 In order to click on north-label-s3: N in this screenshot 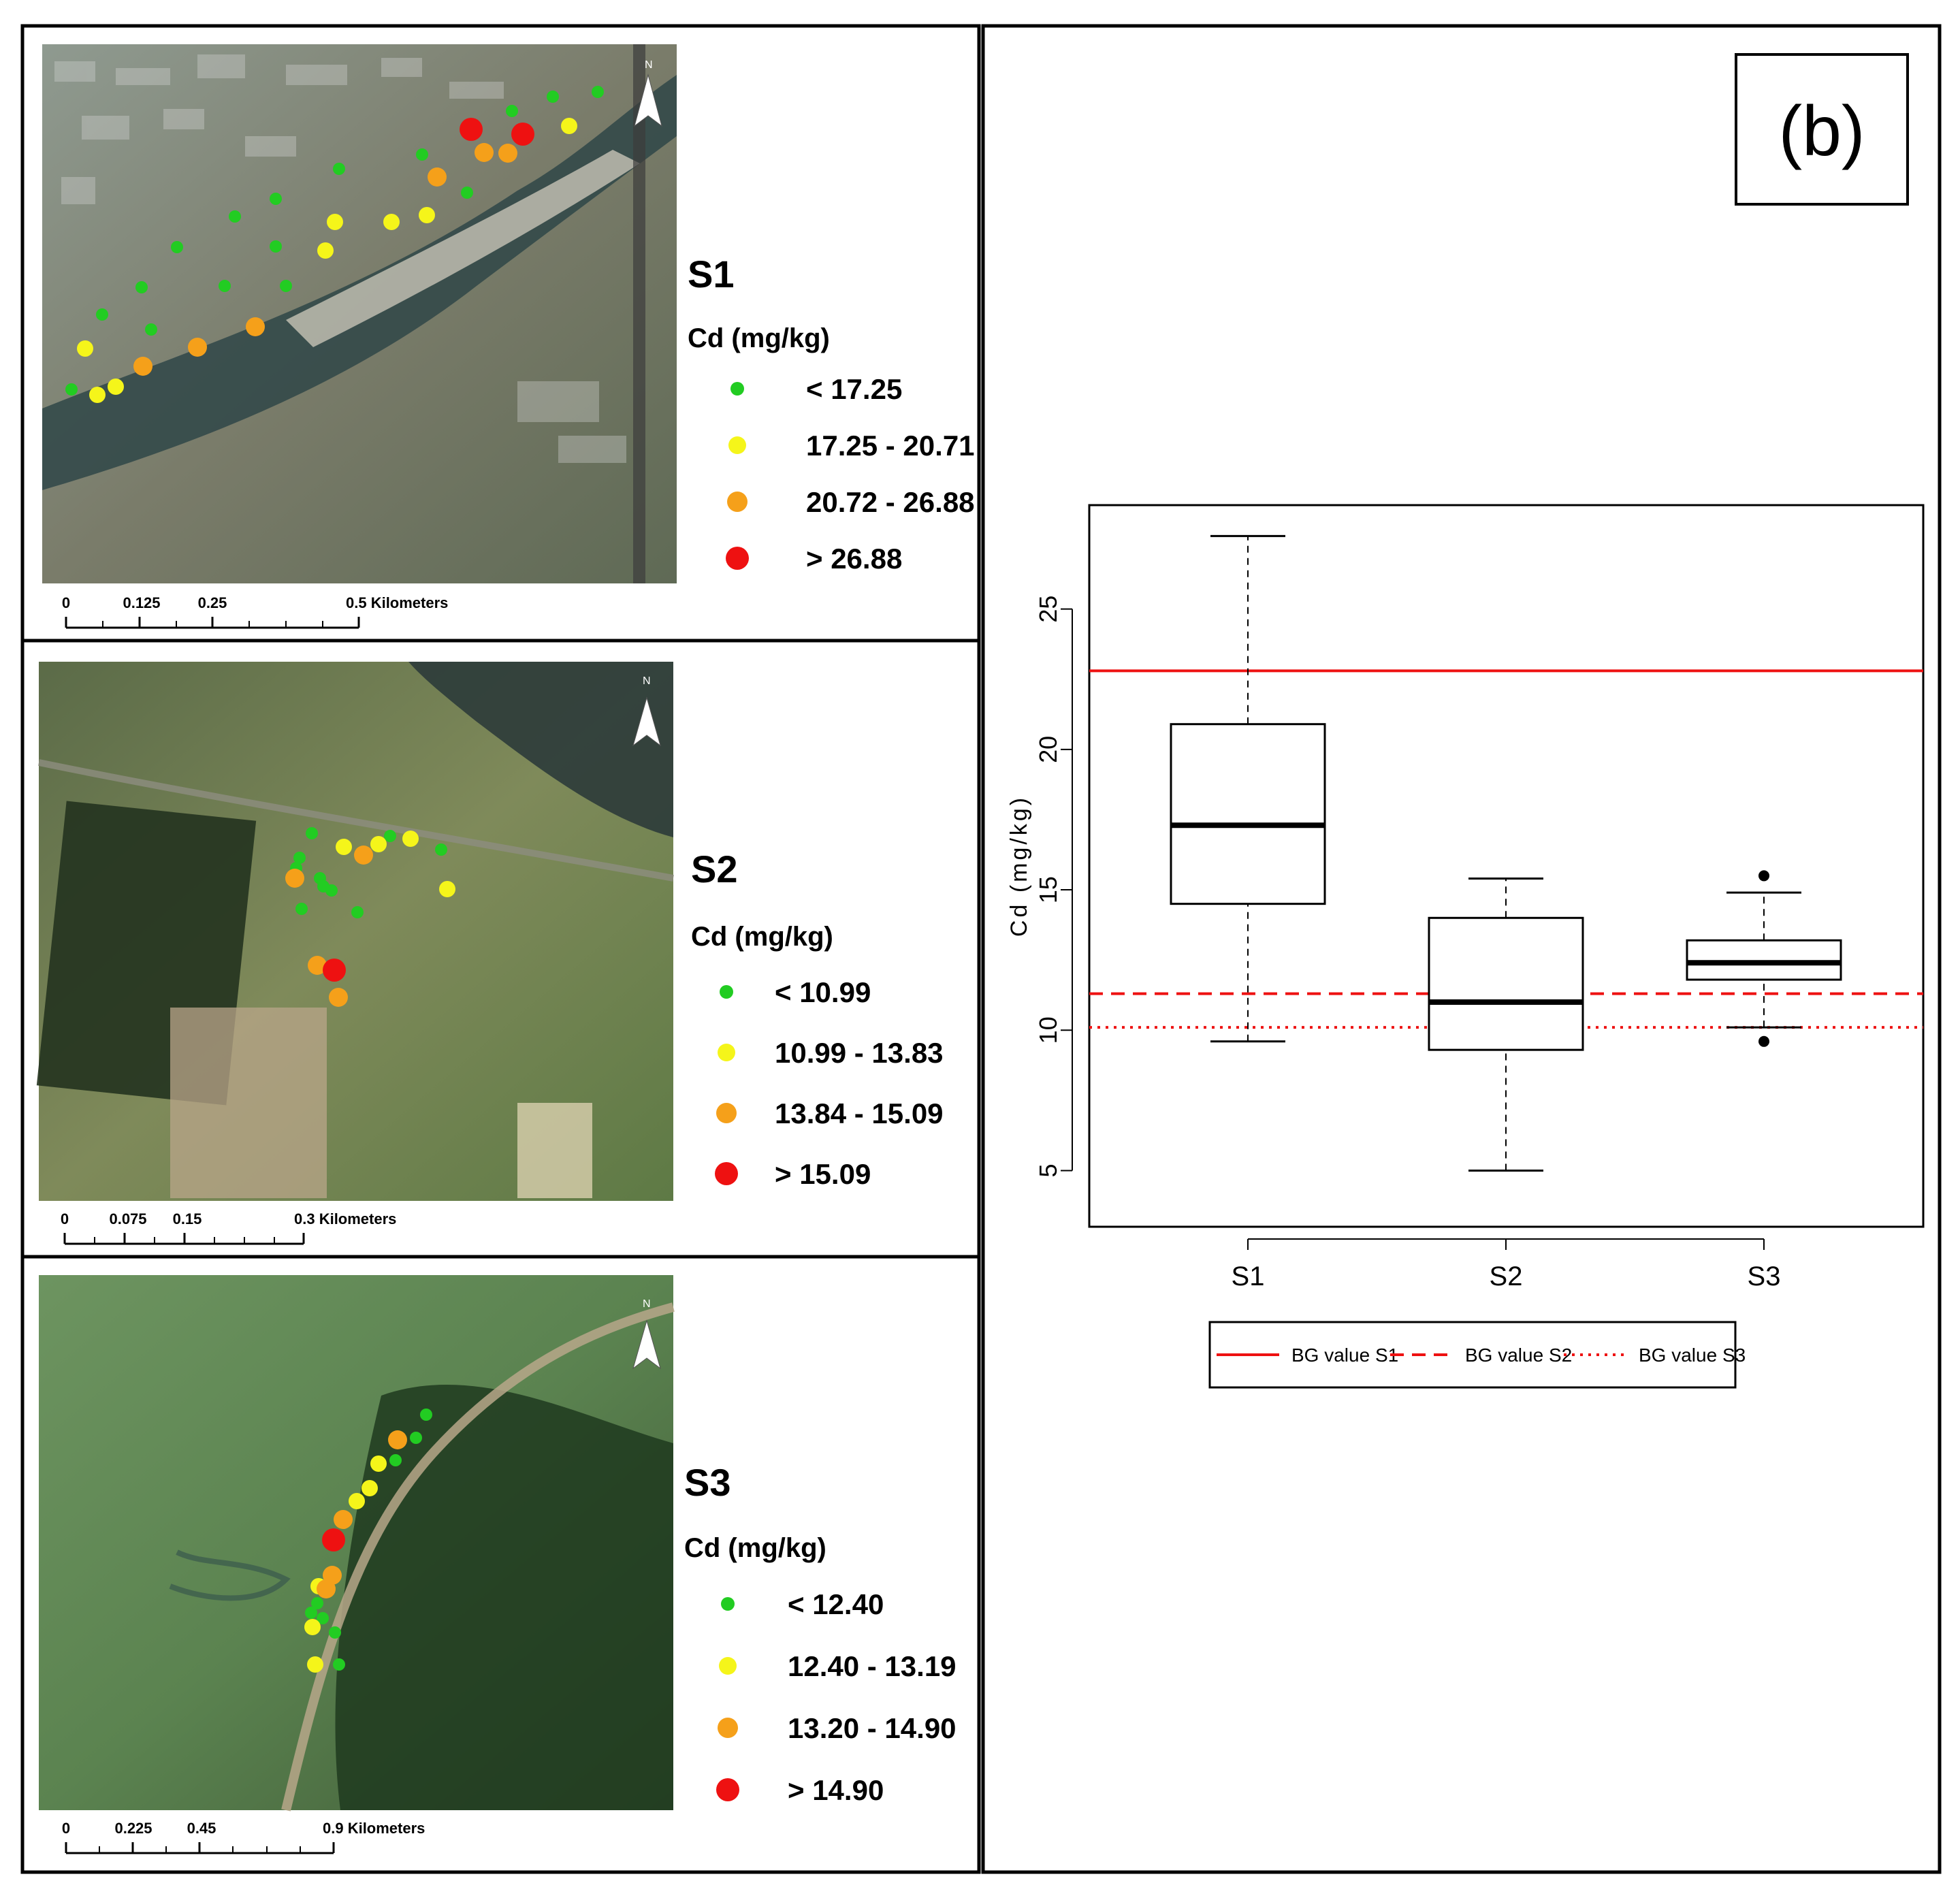, I will do `click(647, 1304)`.